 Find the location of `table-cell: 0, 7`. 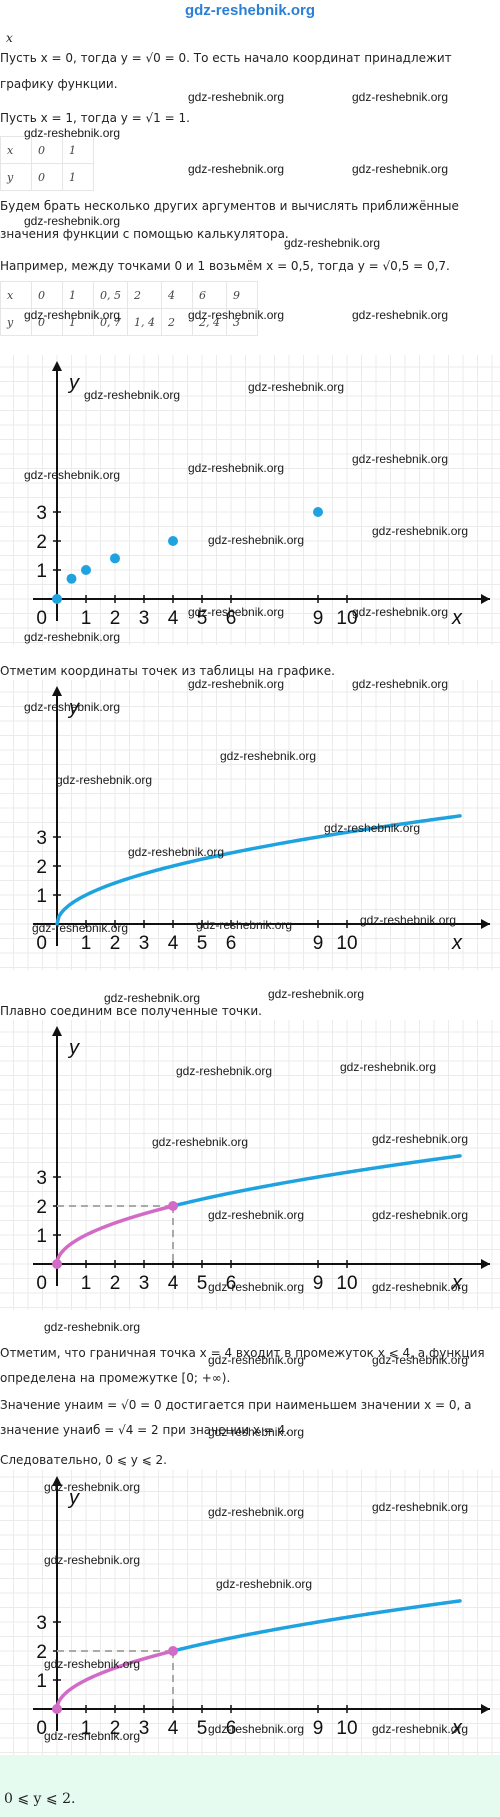

table-cell: 0, 7 is located at coordinates (110, 322).